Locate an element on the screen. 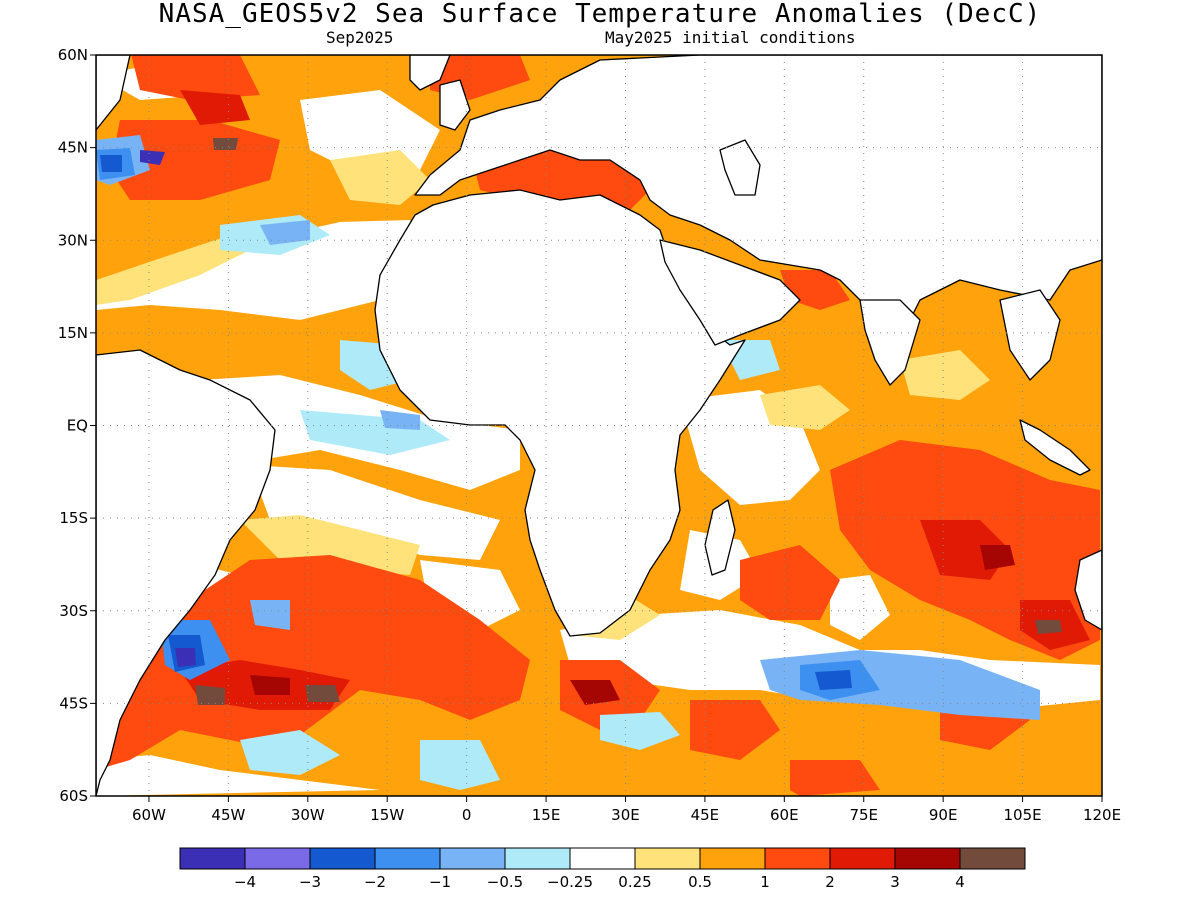 The image size is (1200, 900). colorbar-label: −0.25 is located at coordinates (570, 882).